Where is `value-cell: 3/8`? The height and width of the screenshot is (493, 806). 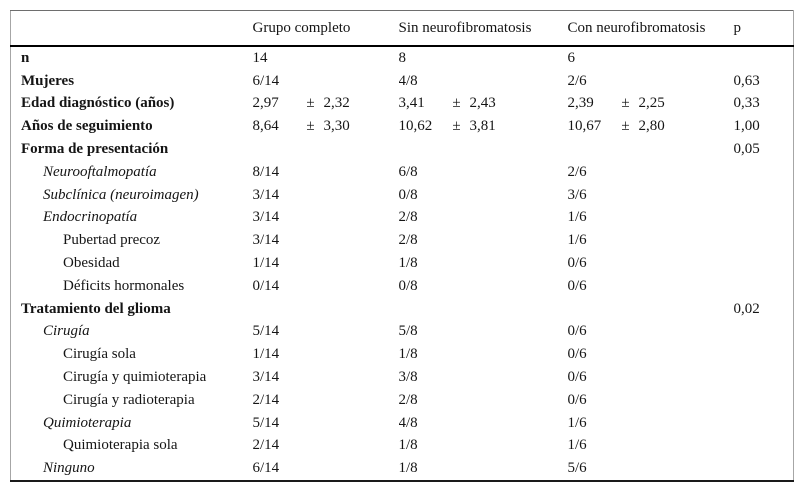 value-cell: 3/8 is located at coordinates (483, 377).